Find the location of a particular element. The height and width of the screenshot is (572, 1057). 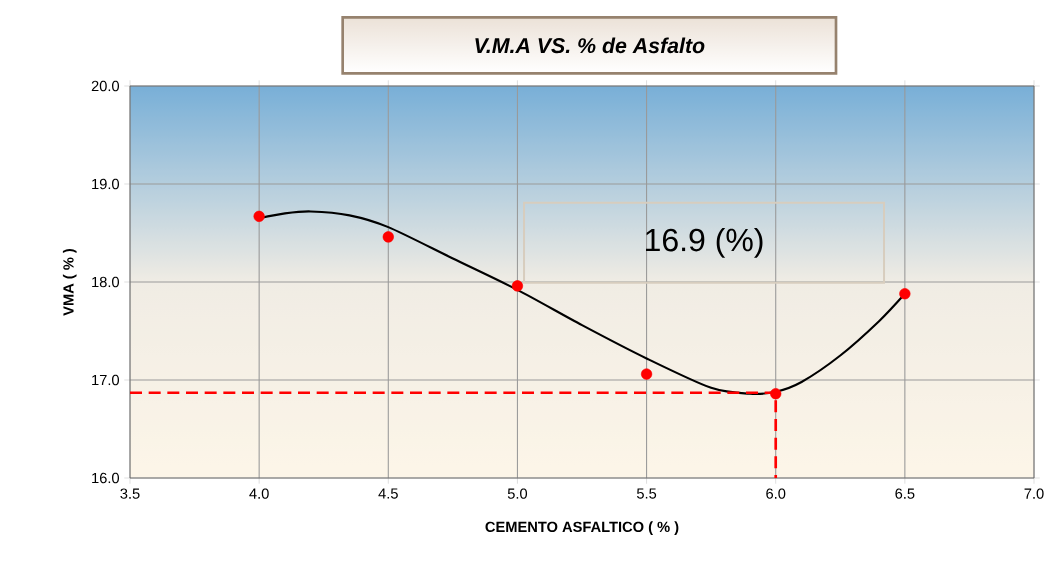

y-tick-label: 19.0 is located at coordinates (106, 184).